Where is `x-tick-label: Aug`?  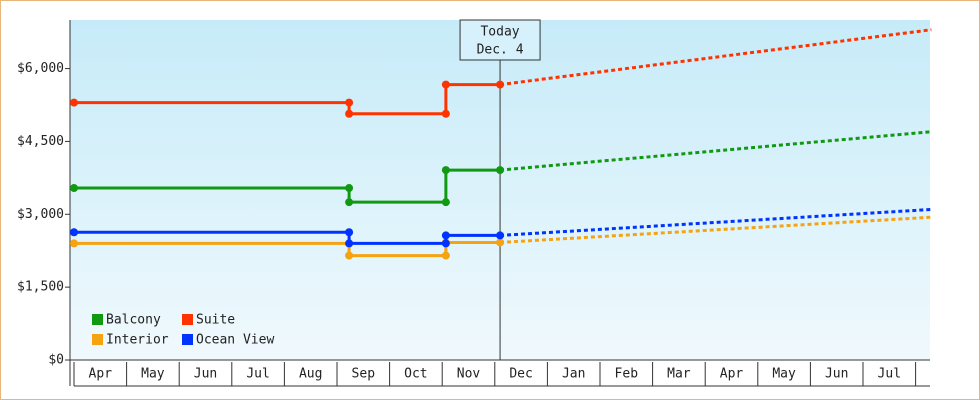 x-tick-label: Aug is located at coordinates (310, 374).